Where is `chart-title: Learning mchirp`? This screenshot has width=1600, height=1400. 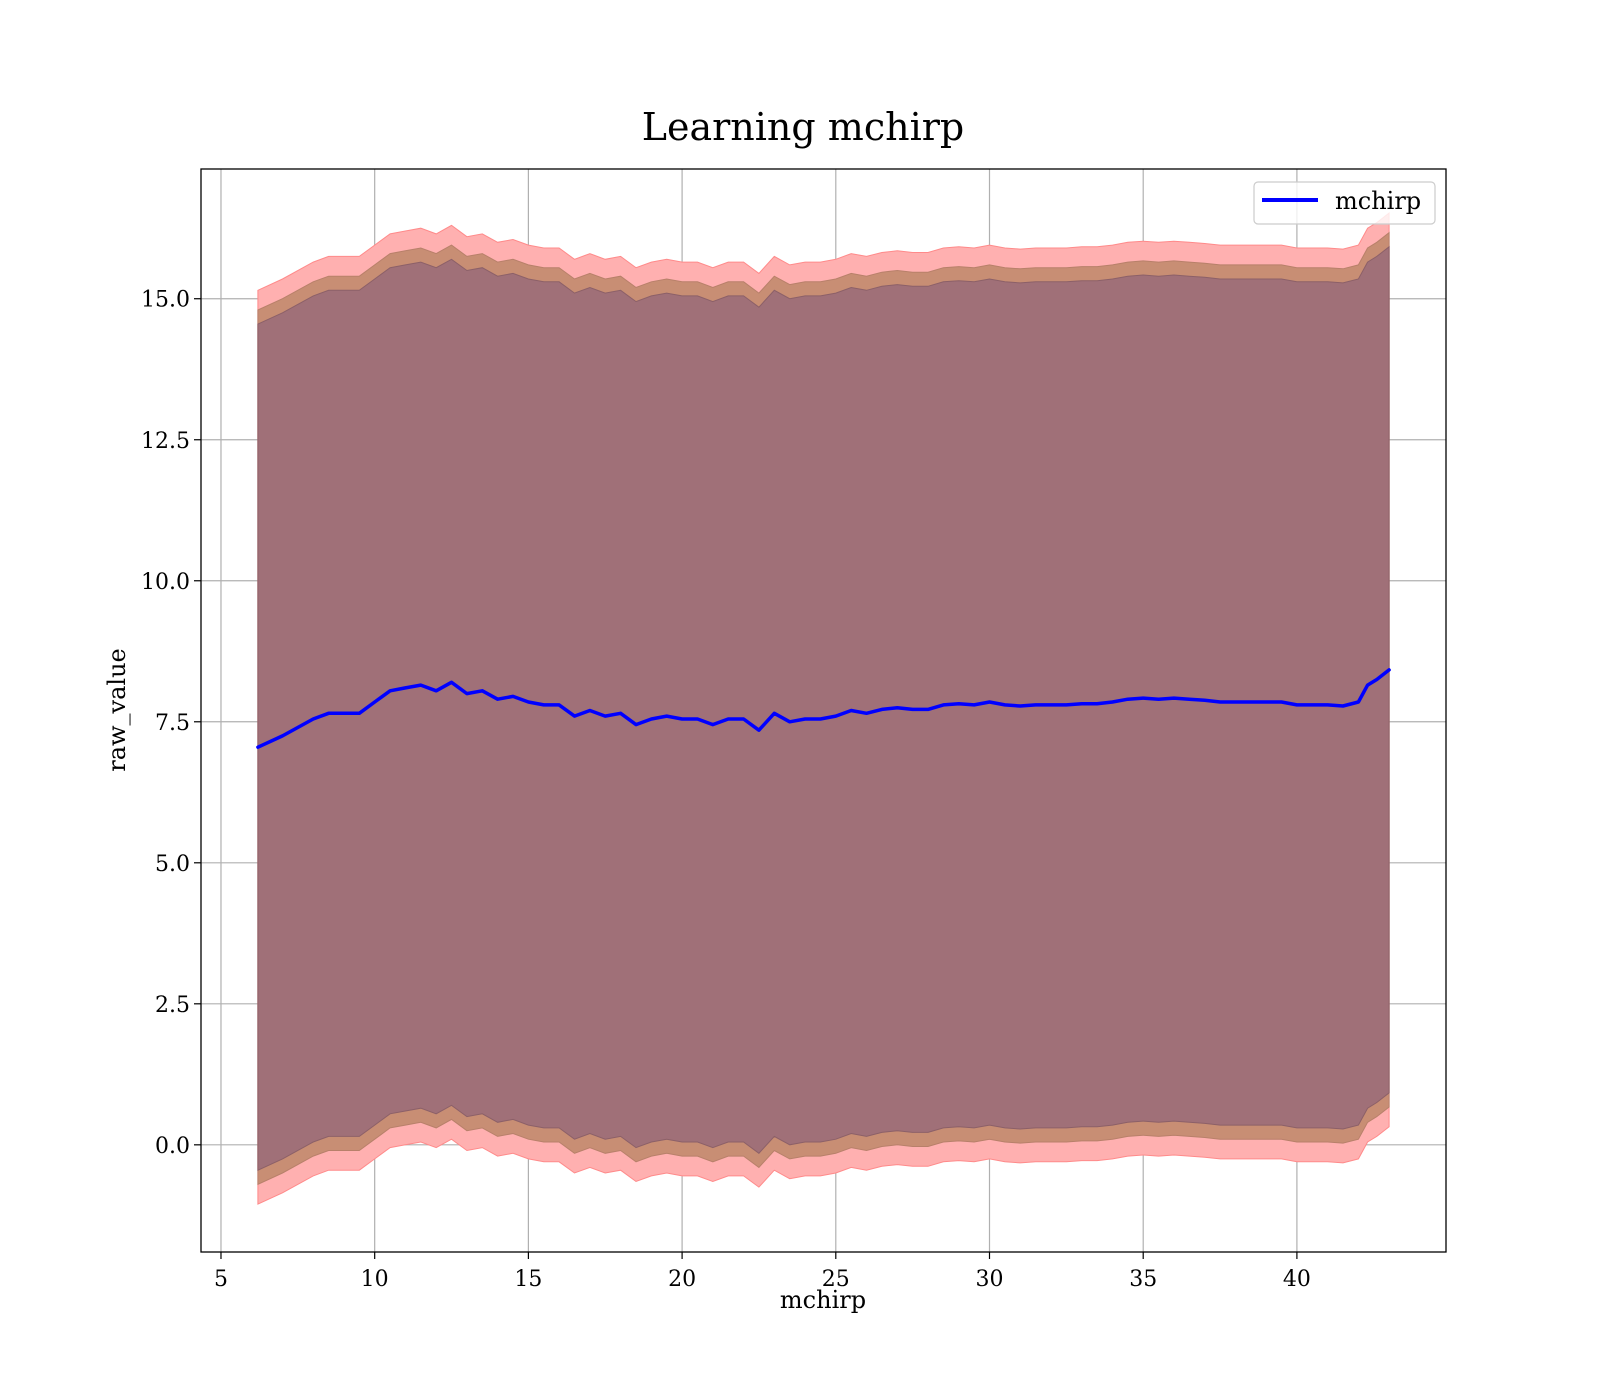
chart-title: Learning mchirp is located at coordinates (803, 127).